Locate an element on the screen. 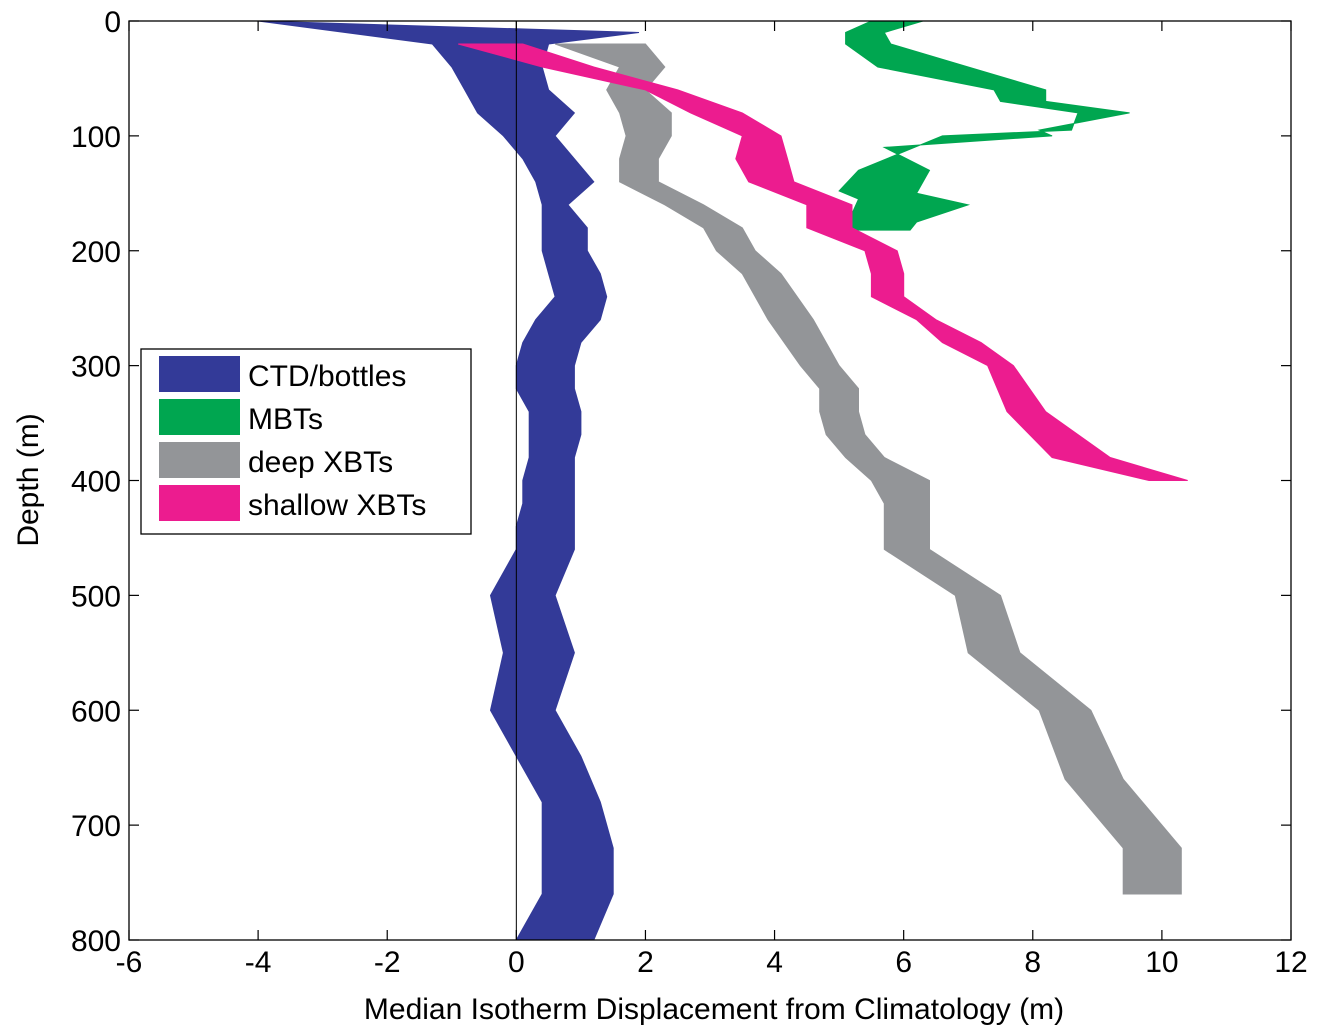 Image resolution: width=1327 pixels, height=1030 pixels. legend-label-deep-xbts: deep XBTs is located at coordinates (320, 462).